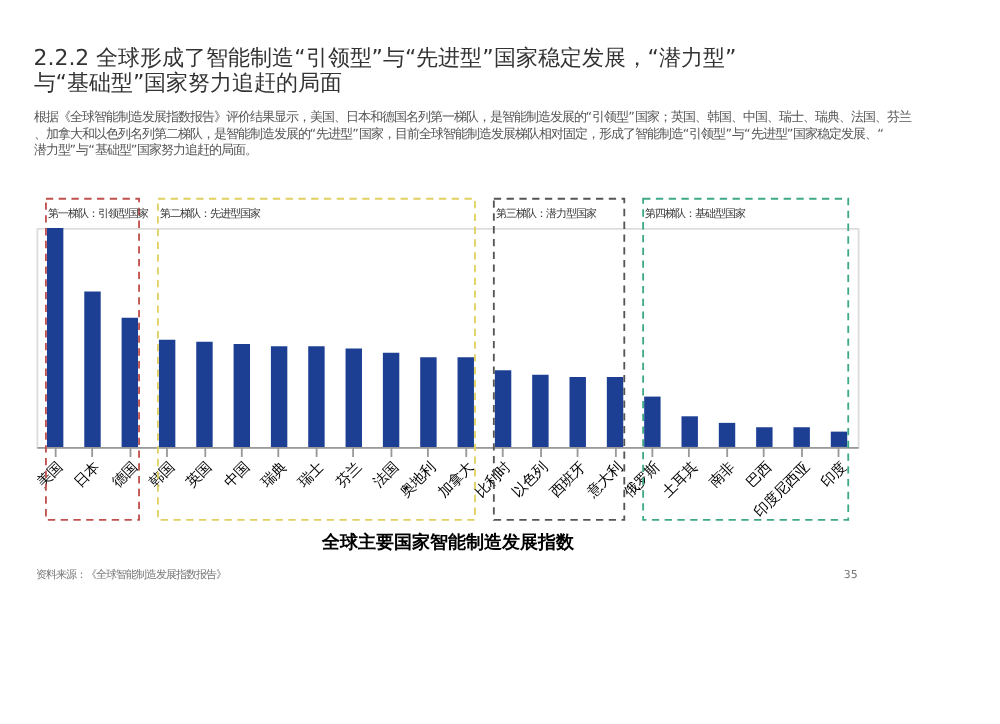 This screenshot has height=724, width=1000. I want to click on x-axis-title: 全球主要国家智能制造发展指数, so click(447, 543).